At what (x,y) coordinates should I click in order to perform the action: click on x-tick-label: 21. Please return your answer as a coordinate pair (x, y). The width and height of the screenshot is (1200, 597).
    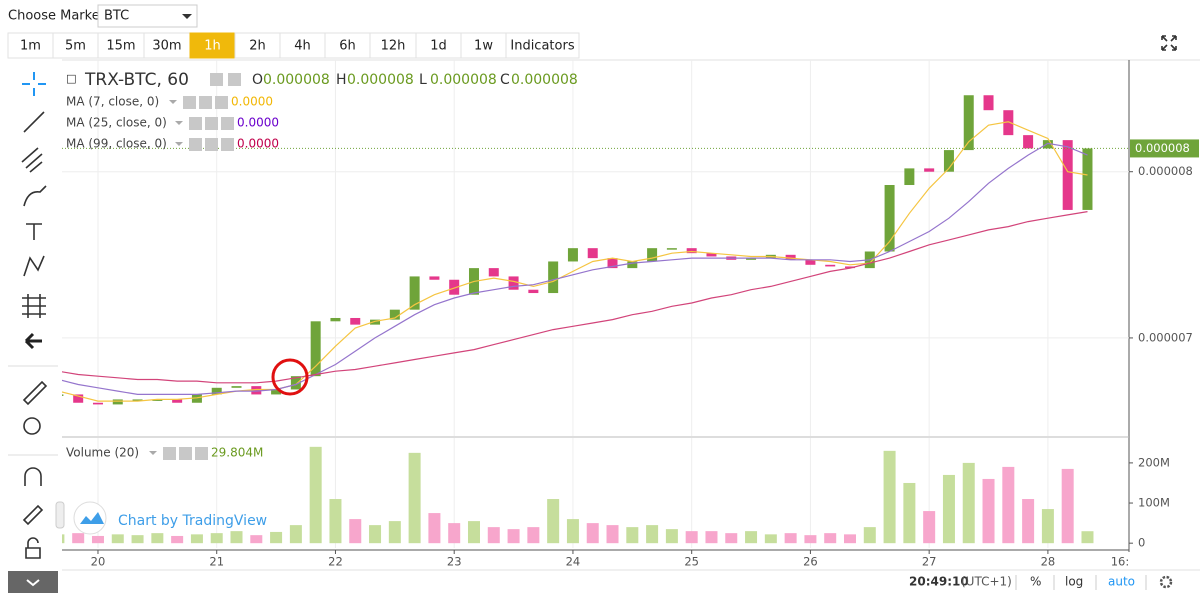
    Looking at the image, I should click on (216, 562).